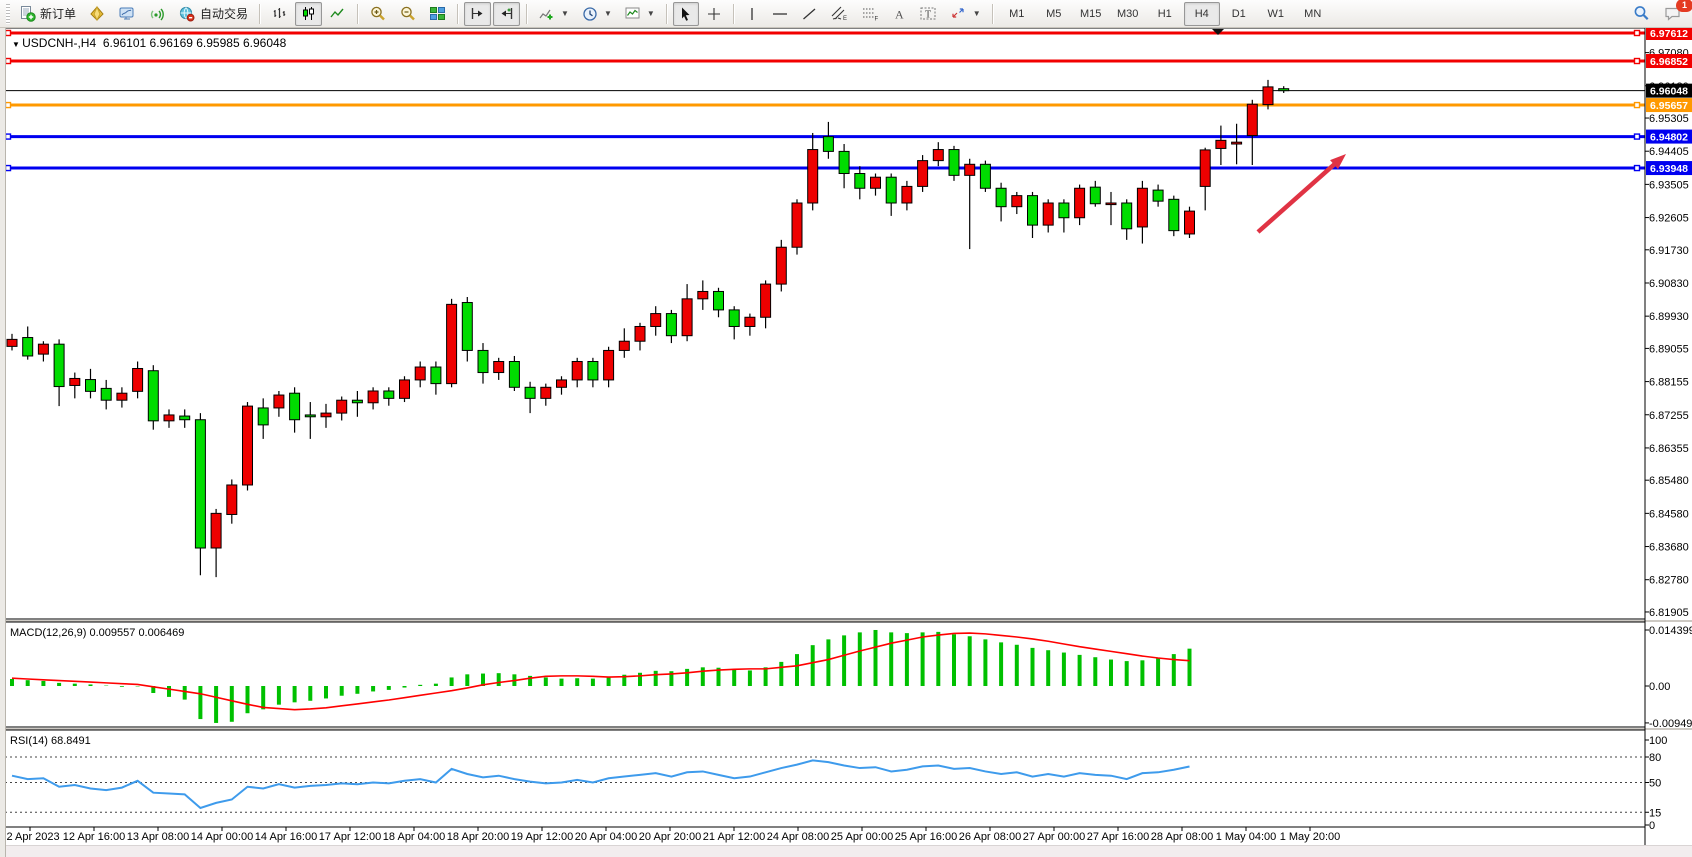 This screenshot has width=1692, height=857. I want to click on svg-text: 20 Apr 04:00, so click(606, 837).